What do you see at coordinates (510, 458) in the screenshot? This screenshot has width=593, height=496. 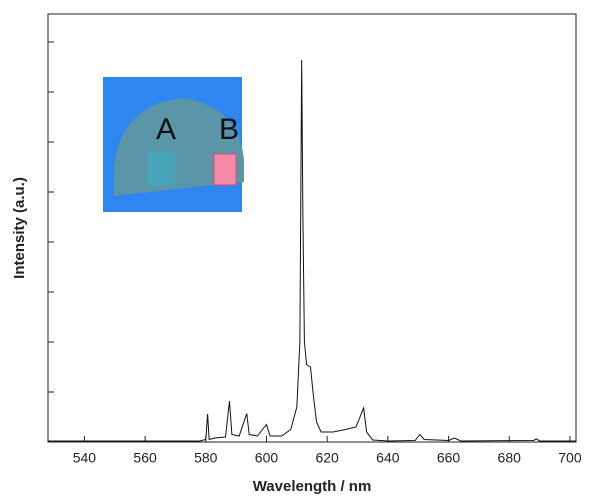 I see `x-tick-label: 680` at bounding box center [510, 458].